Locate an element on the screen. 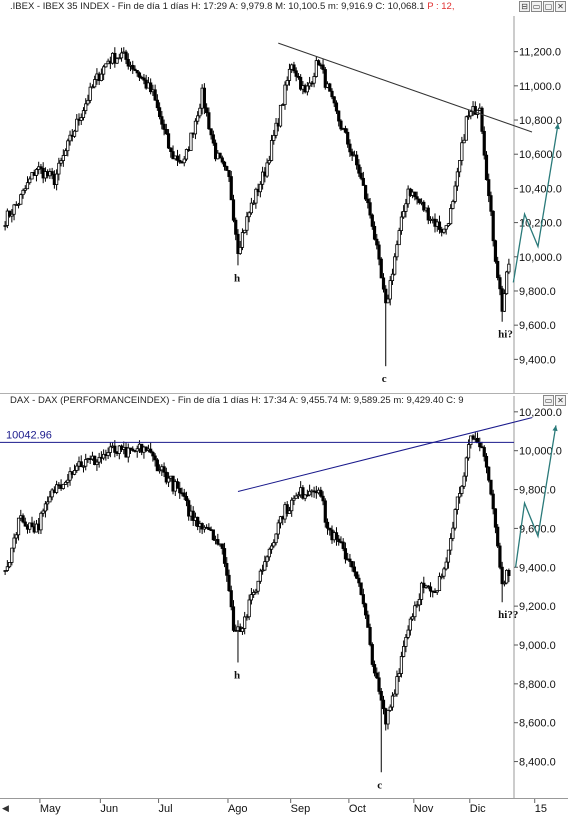 The width and height of the screenshot is (568, 815). dax-resistance-label: 10042.96 is located at coordinates (29, 435).